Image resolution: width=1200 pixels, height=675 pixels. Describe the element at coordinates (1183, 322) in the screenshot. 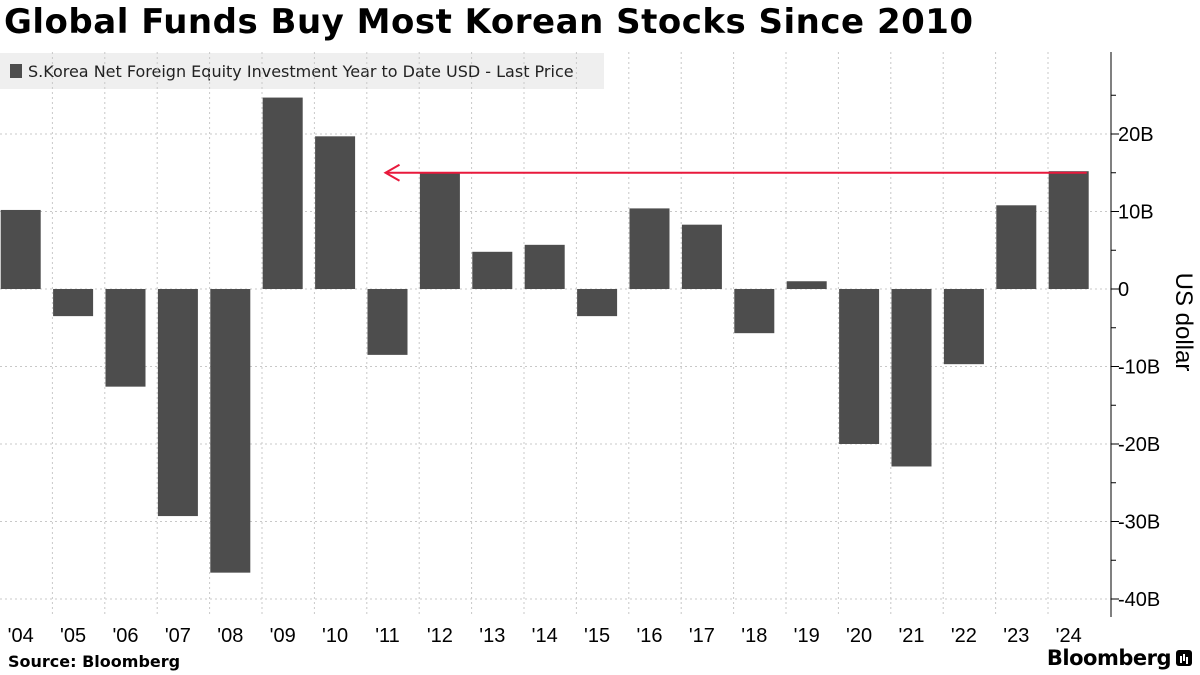

I see `y-axis-title: US dollar` at that location.